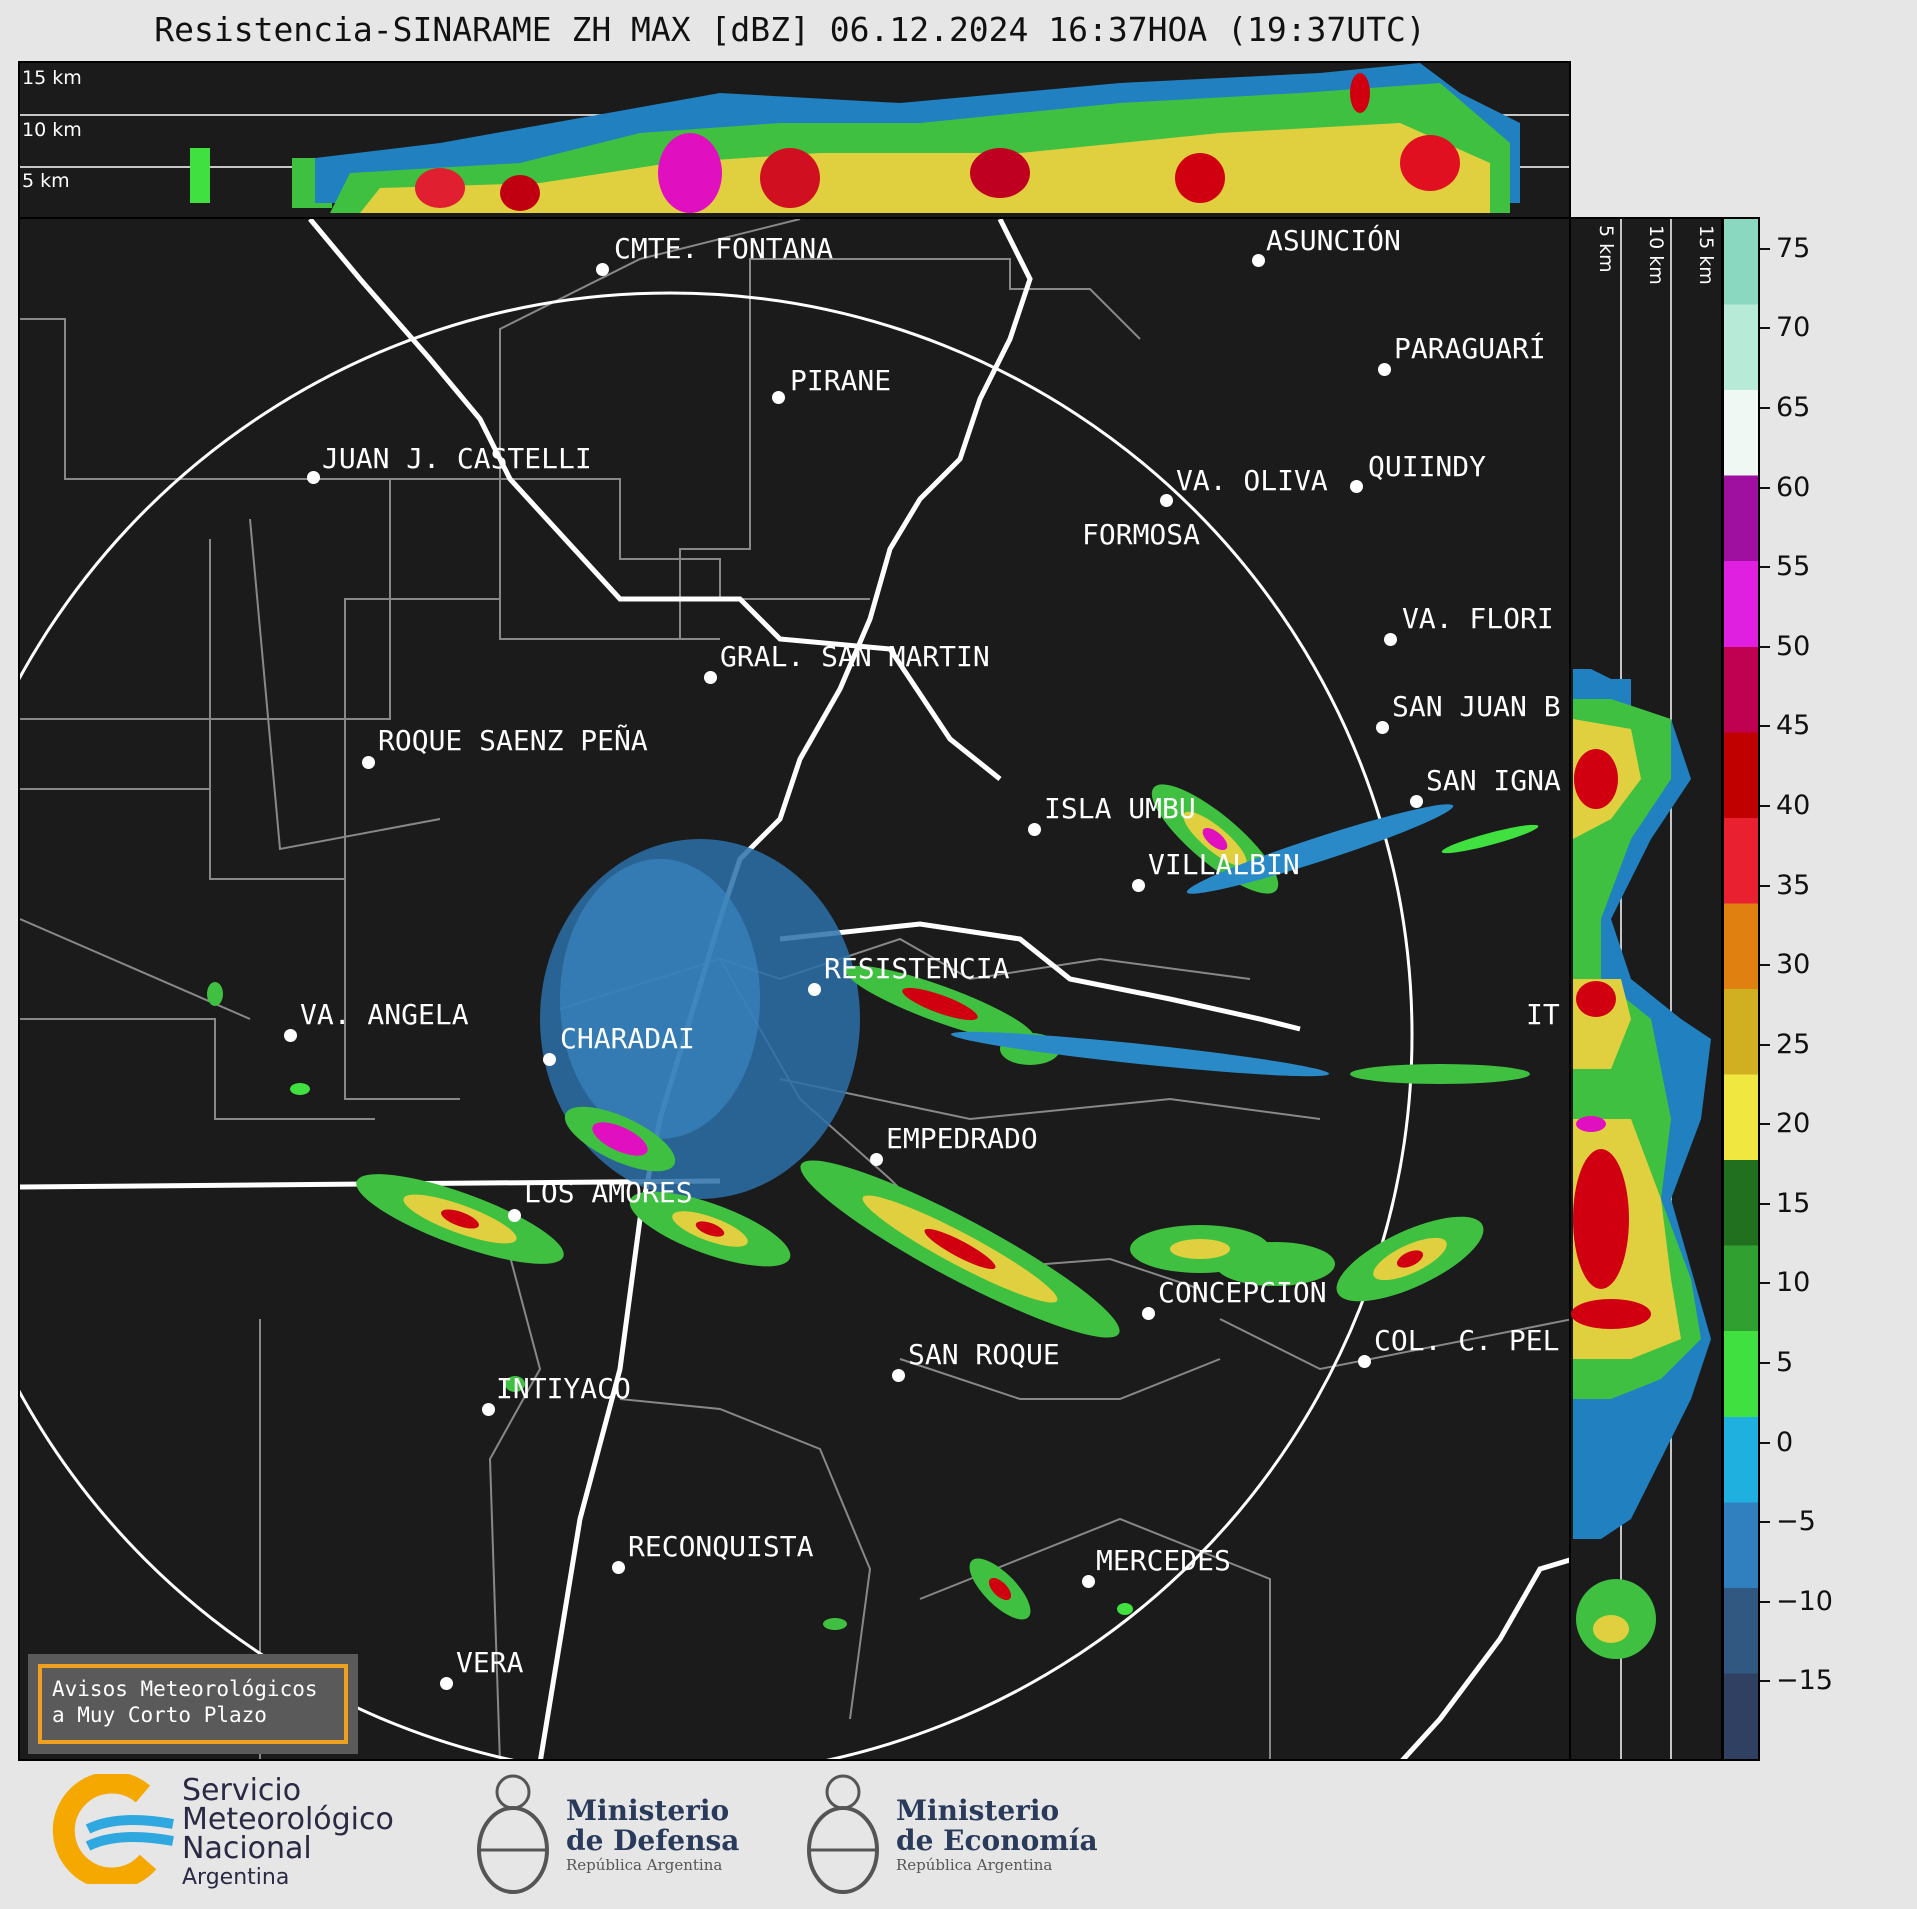 The width and height of the screenshot is (1917, 1909). What do you see at coordinates (855, 138) in the screenshot?
I see `top-echo-band` at bounding box center [855, 138].